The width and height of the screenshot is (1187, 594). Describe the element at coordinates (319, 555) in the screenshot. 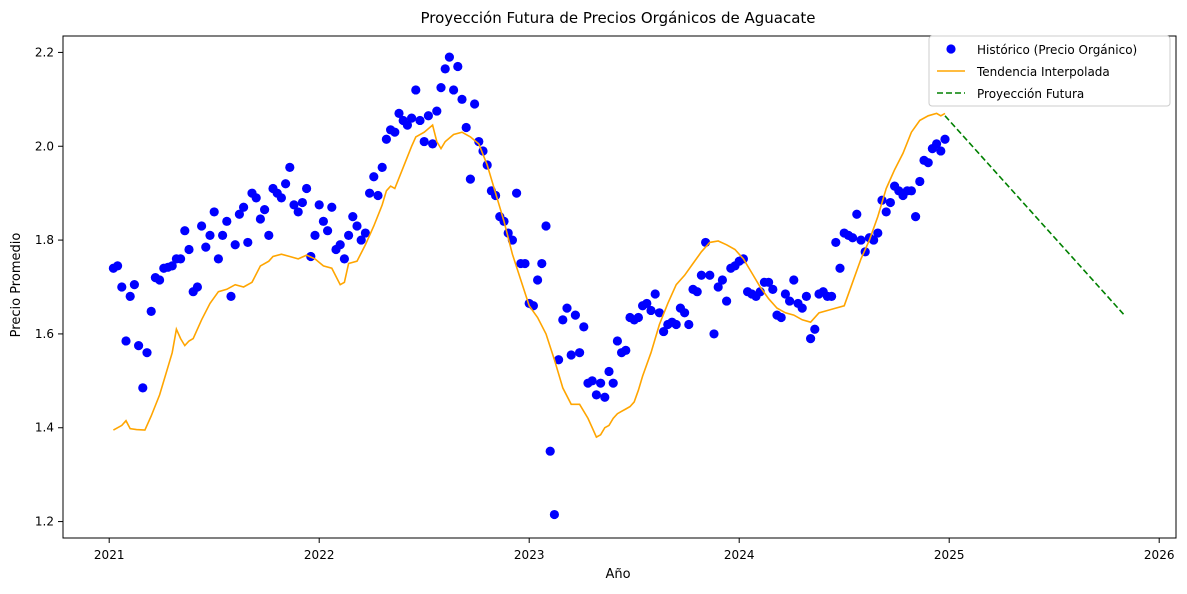

I see `x-tick-label: 2022` at that location.